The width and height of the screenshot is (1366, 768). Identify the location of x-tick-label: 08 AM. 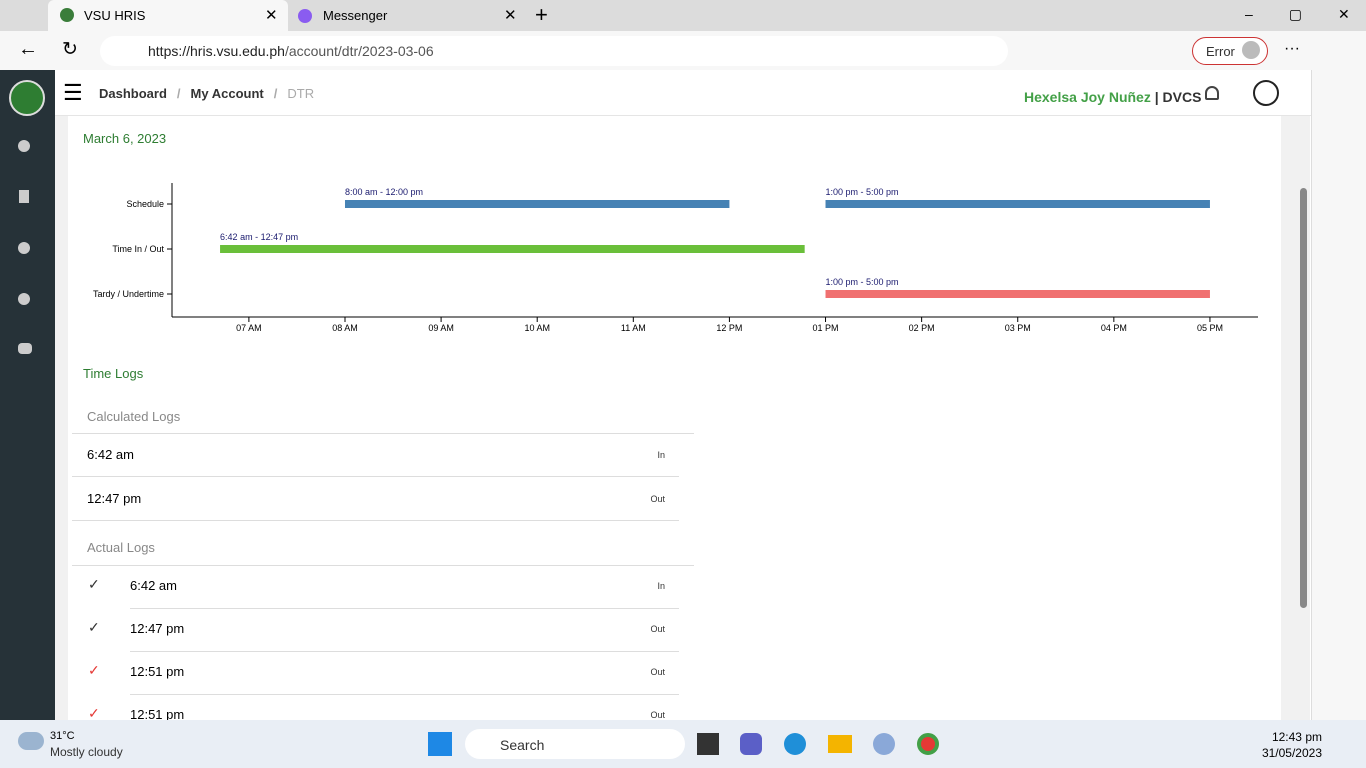
(345, 328).